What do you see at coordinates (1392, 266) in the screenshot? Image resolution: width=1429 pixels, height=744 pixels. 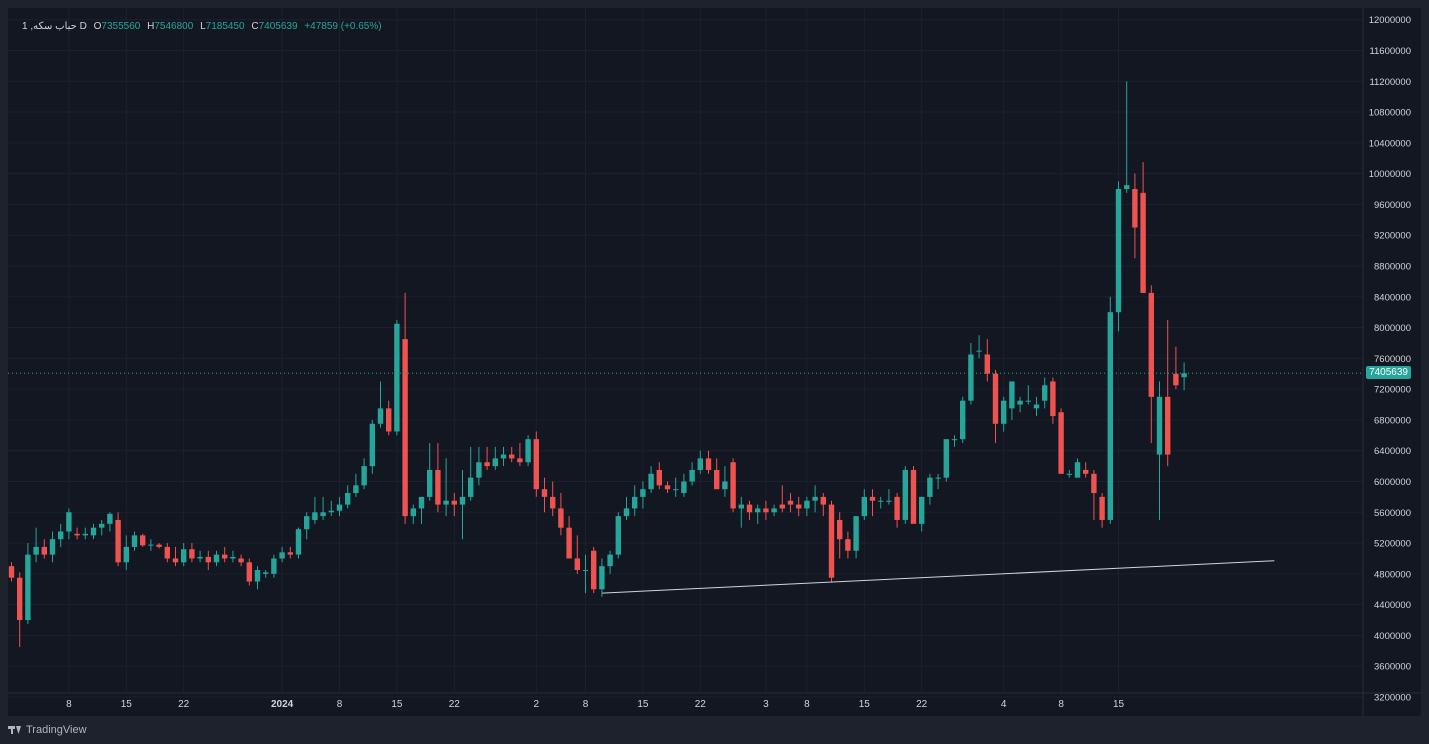 I see `price-tick-label: 8800000` at bounding box center [1392, 266].